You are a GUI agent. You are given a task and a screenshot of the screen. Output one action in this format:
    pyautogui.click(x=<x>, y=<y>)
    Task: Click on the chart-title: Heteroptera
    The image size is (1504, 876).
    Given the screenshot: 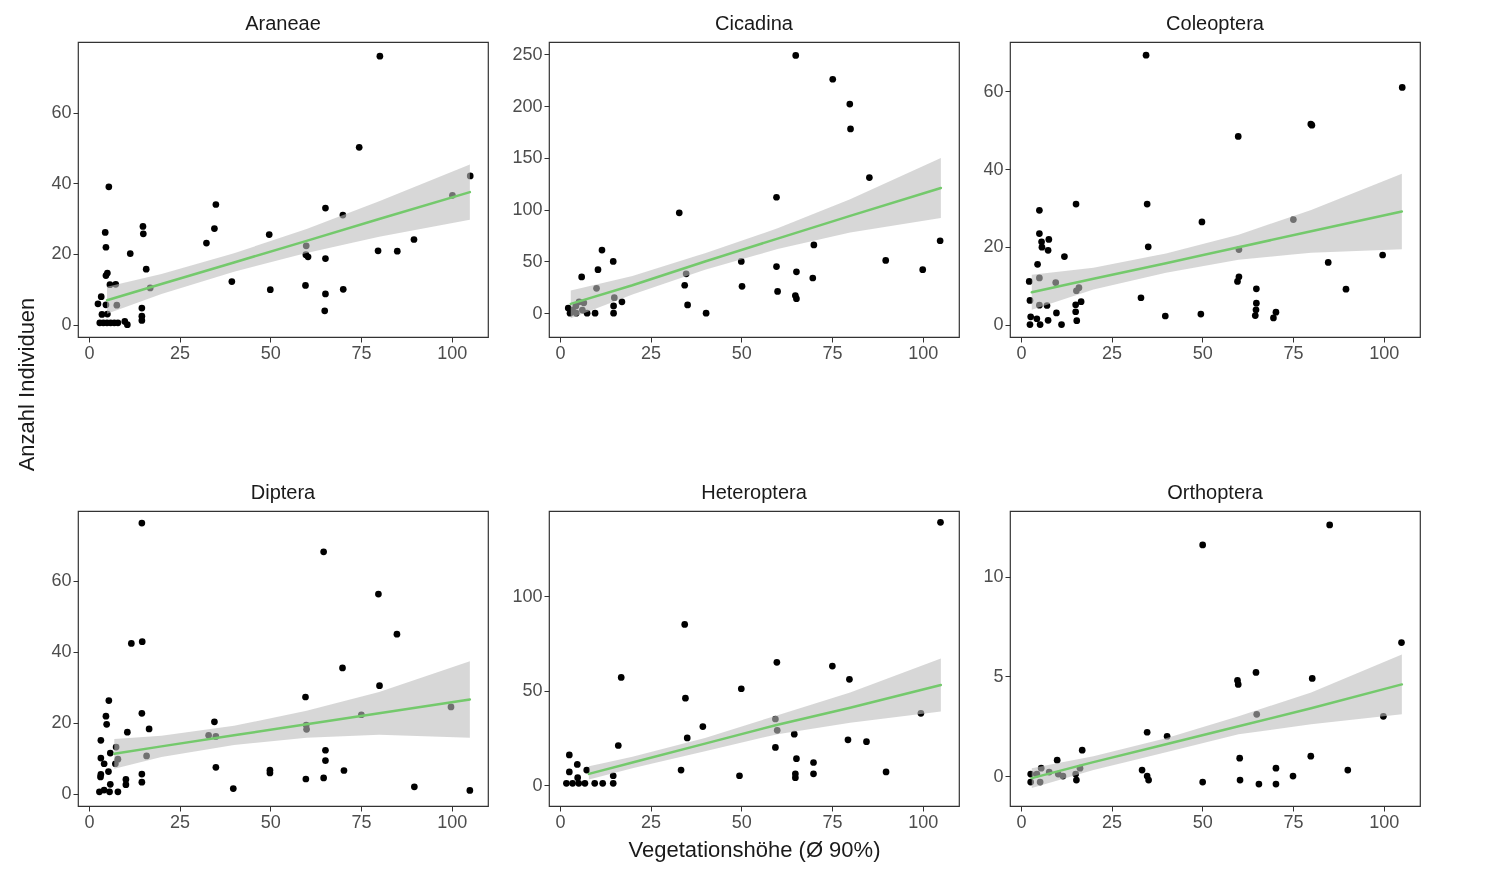 What is the action you would take?
    pyautogui.click(x=754, y=492)
    